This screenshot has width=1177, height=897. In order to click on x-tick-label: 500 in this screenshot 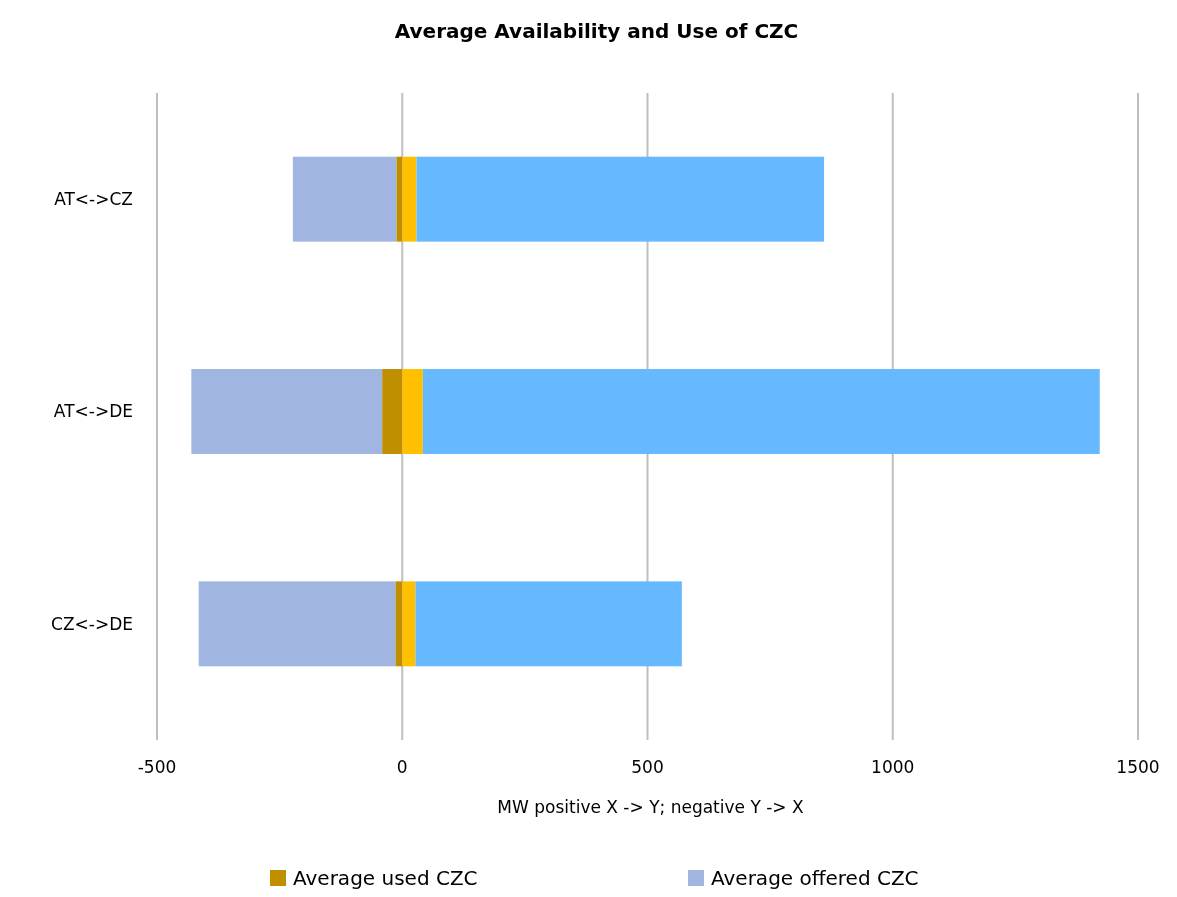, I will do `click(647, 767)`.